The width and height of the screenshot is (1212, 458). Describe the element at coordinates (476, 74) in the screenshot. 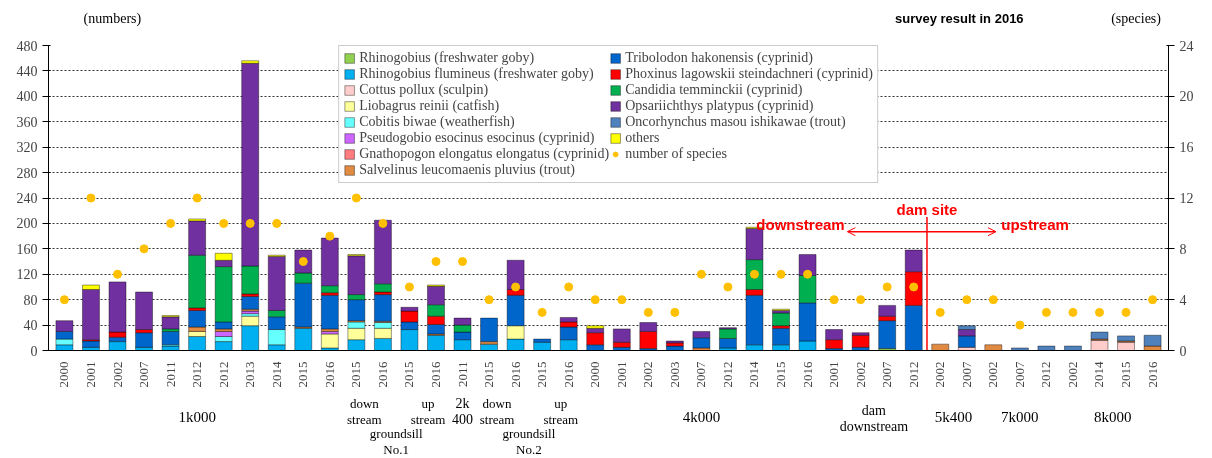

I see `legend-label: Rhinogobius flumineus (freshwater goby)` at that location.